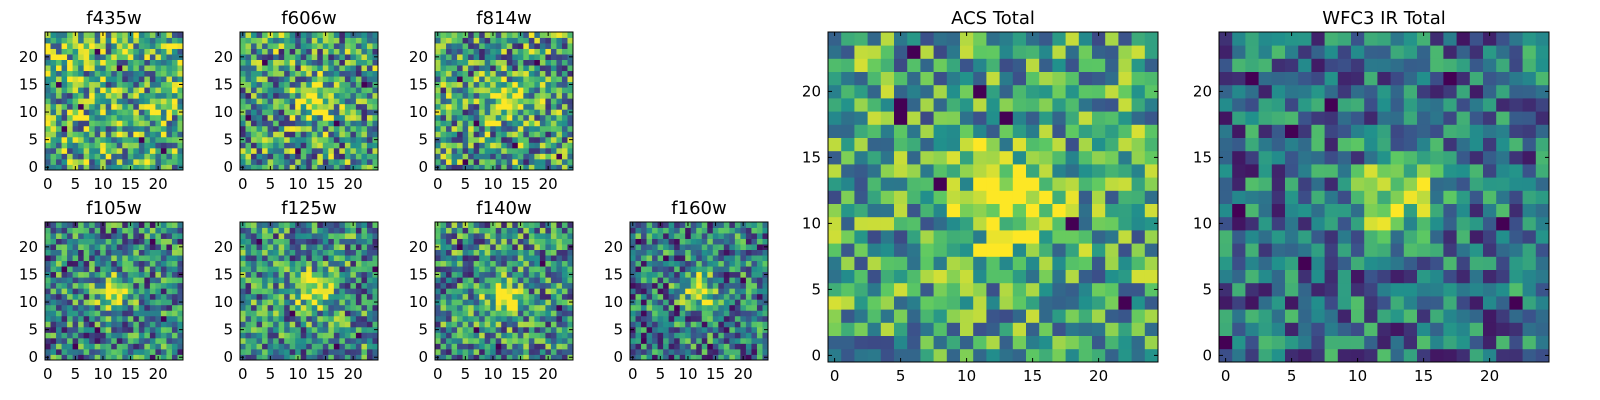 This screenshot has width=1600, height=400. What do you see at coordinates (130, 374) in the screenshot?
I see `x-tick-label: 15` at bounding box center [130, 374].